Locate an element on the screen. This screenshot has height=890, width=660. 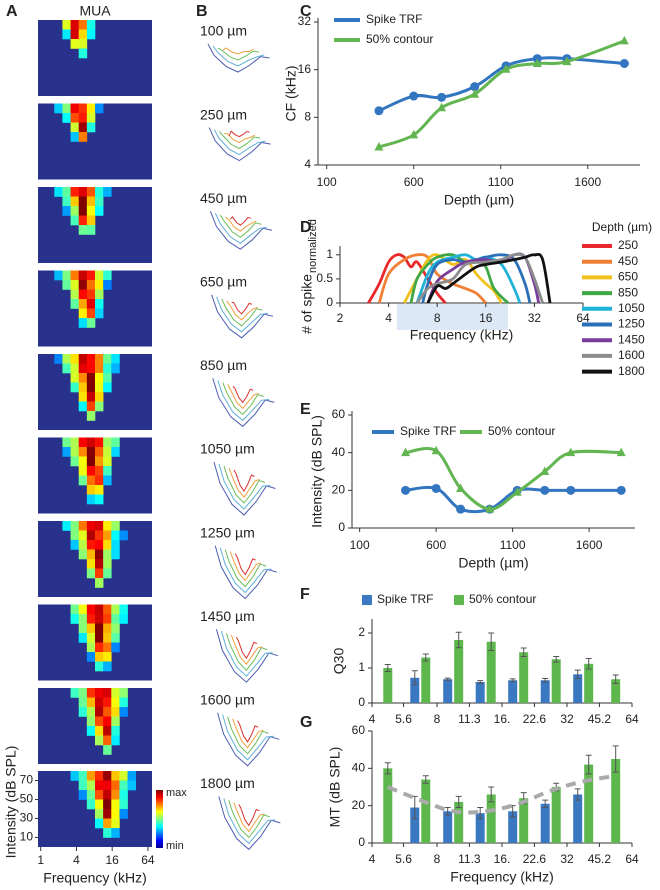
depth-label: 1250 µm is located at coordinates (227, 532).